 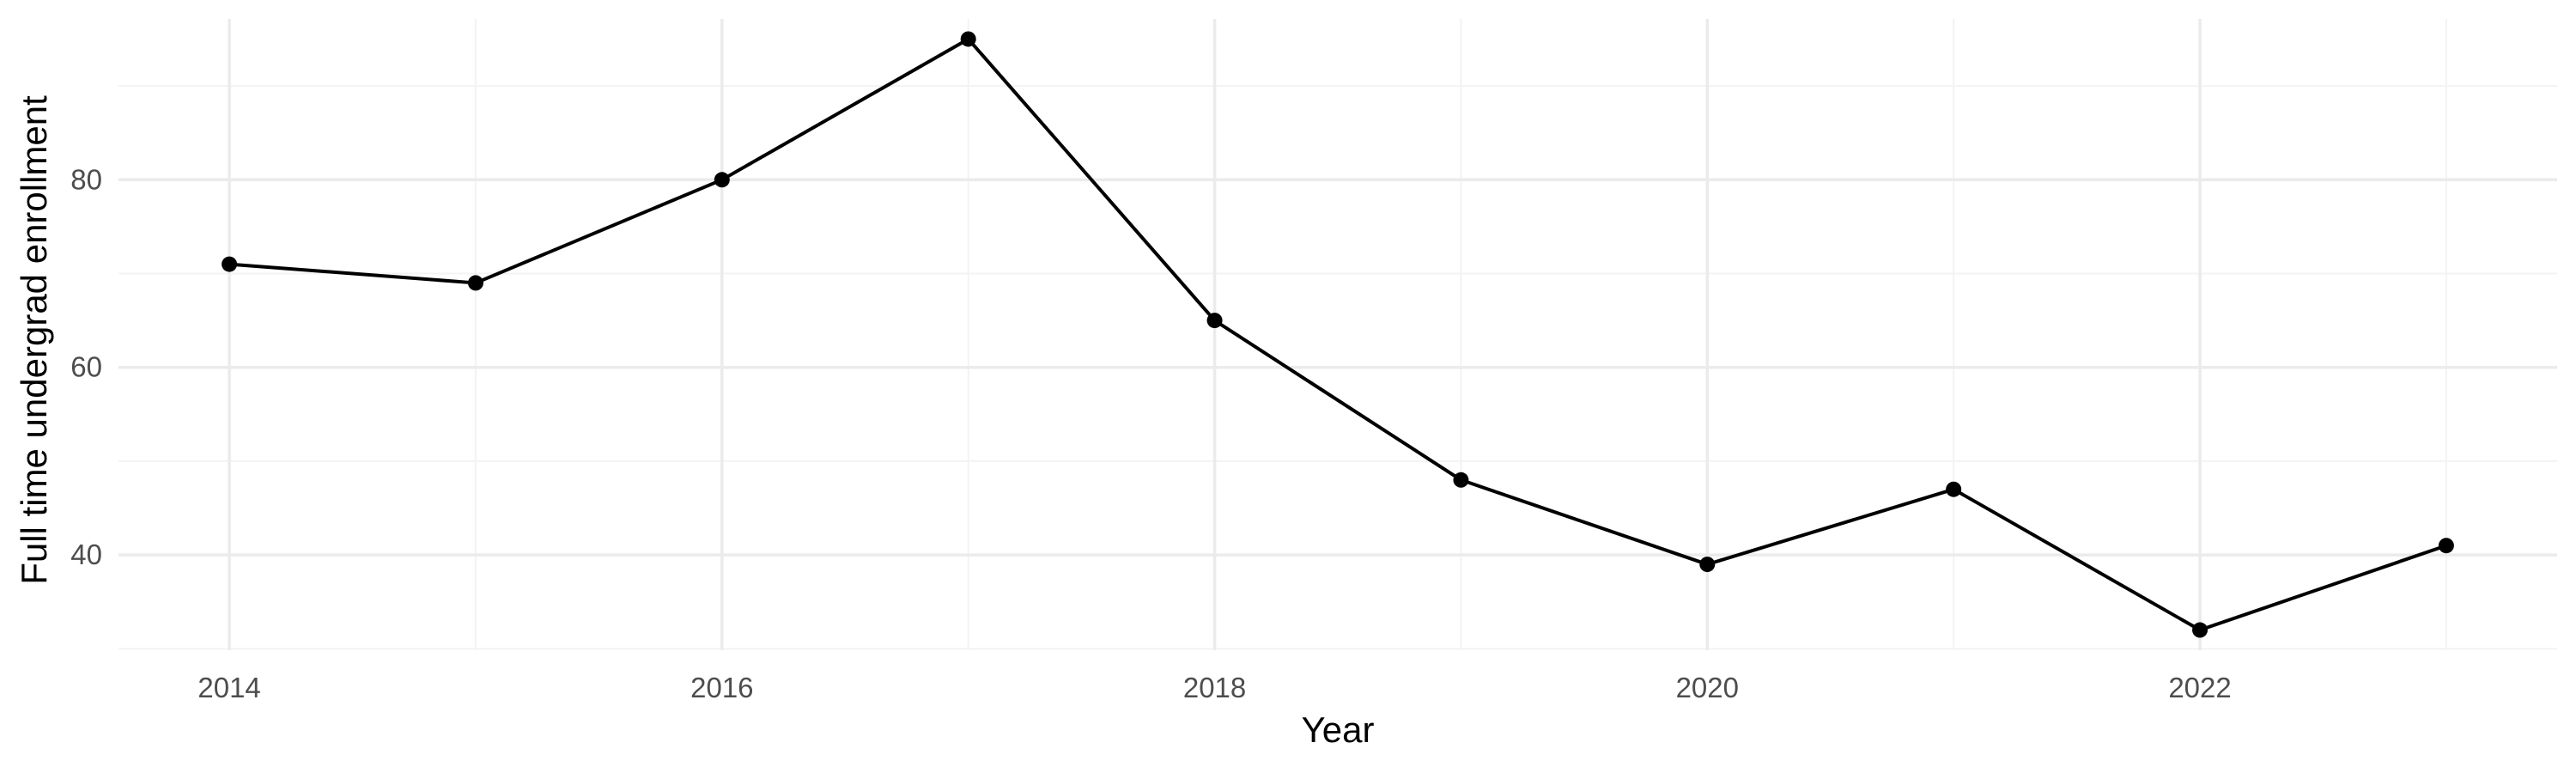 What do you see at coordinates (86, 179) in the screenshot?
I see `y-tick-label: 80` at bounding box center [86, 179].